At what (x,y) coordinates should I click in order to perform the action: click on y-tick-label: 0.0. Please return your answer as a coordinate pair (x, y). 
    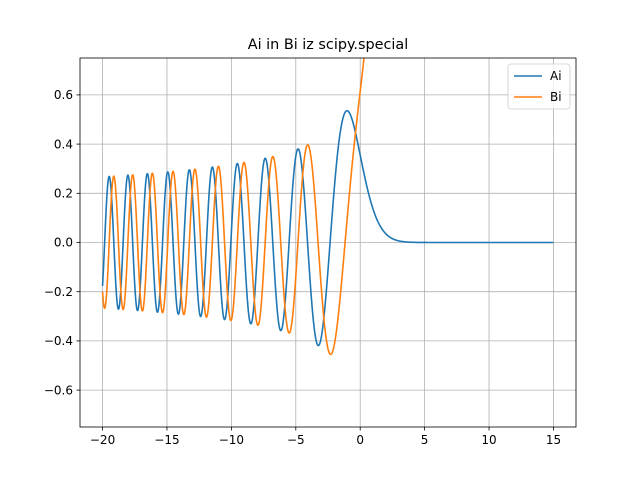
    Looking at the image, I should click on (63, 243).